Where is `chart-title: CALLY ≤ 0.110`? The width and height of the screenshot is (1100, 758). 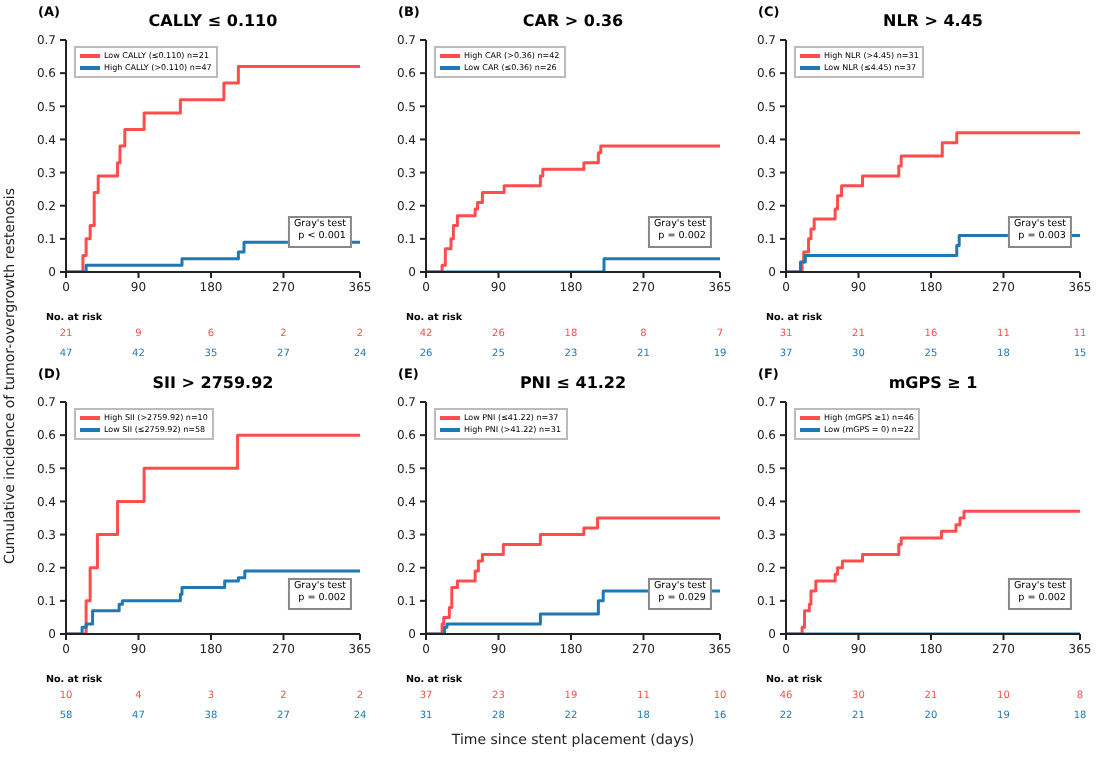 chart-title: CALLY ≤ 0.110 is located at coordinates (213, 21).